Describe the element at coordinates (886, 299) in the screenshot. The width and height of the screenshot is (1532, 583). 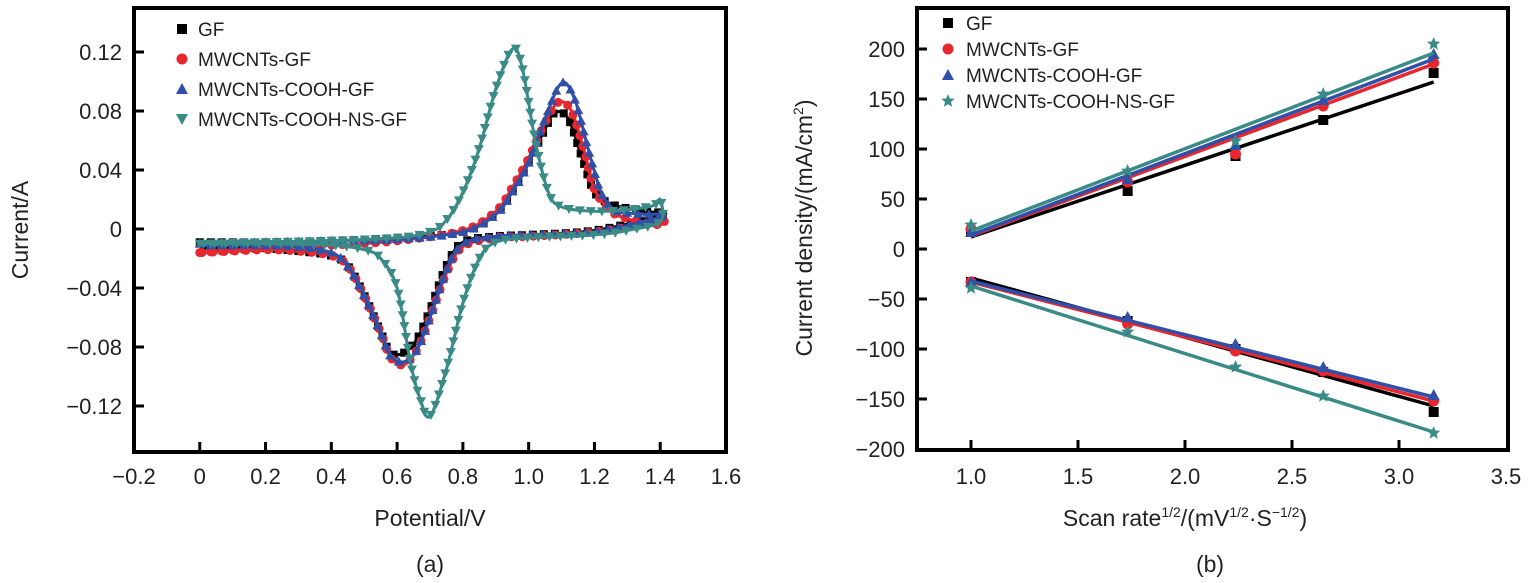
I see `y-tick-label: −50` at that location.